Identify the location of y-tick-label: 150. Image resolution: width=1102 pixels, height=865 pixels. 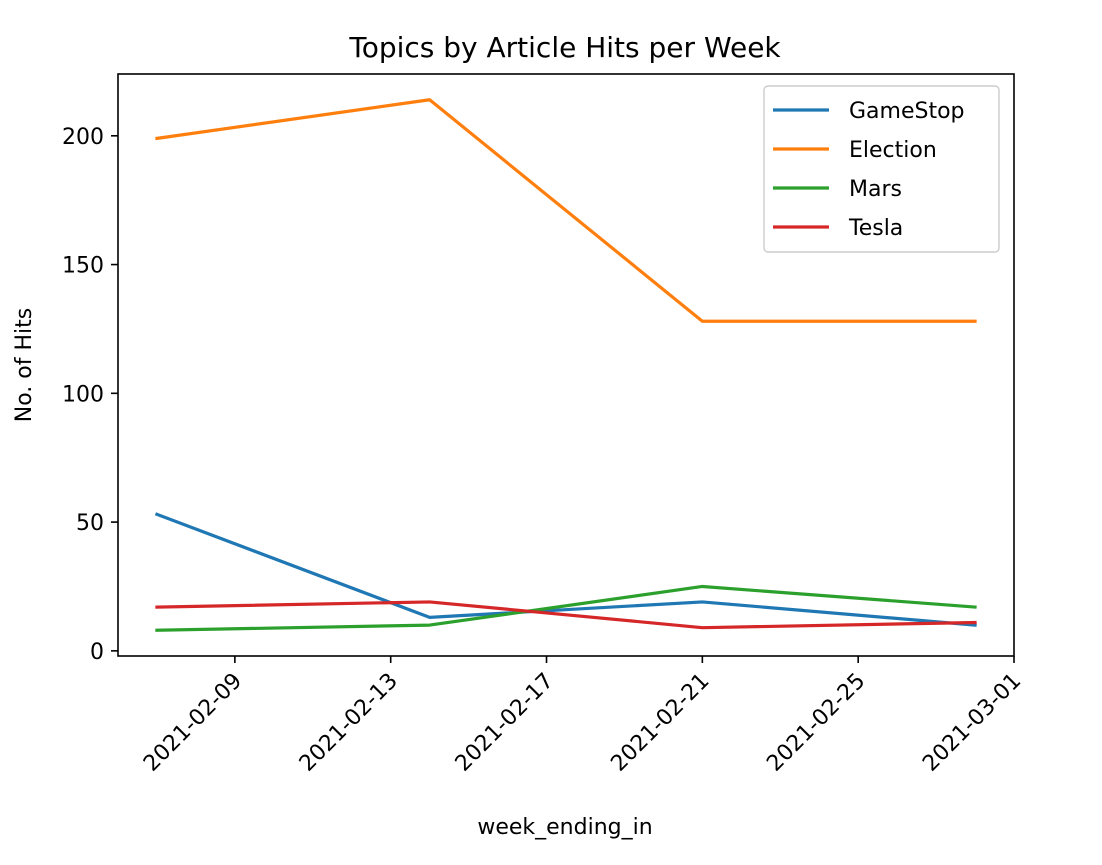
(83, 266).